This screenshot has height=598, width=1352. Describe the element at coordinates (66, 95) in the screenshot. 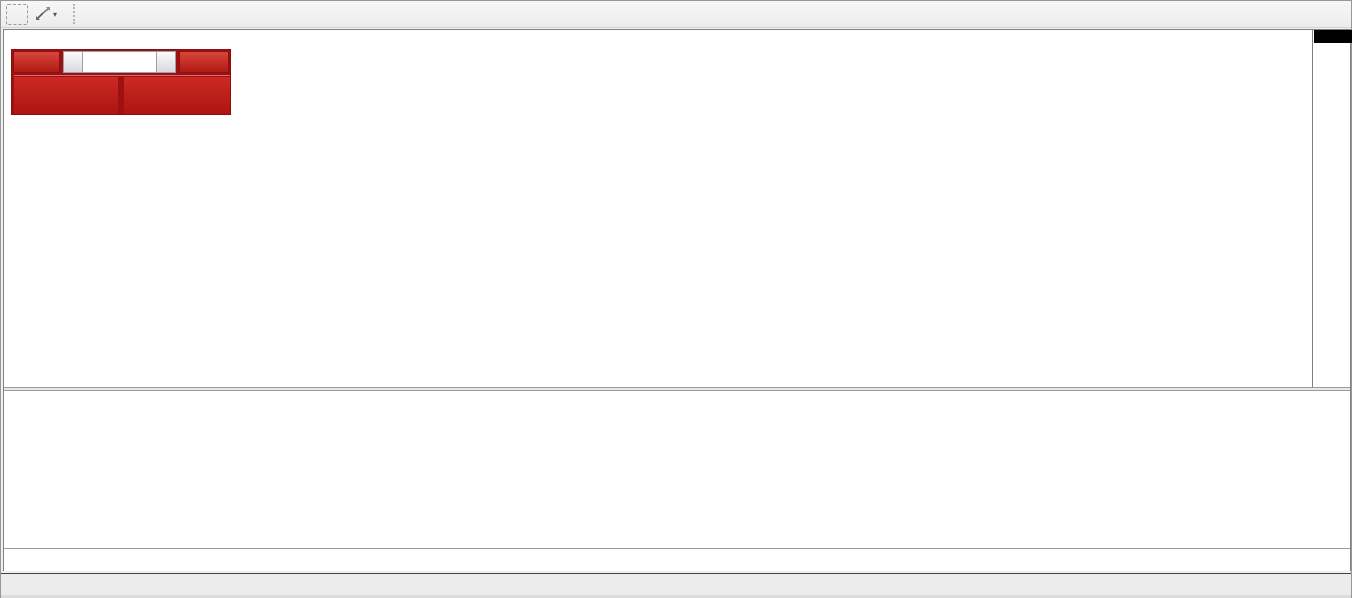

I see `sell-price-display` at that location.